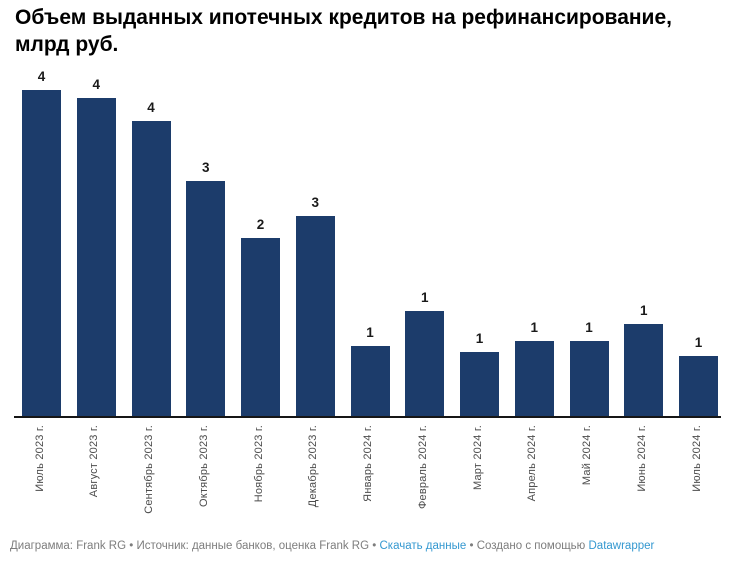 Image resolution: width=734 pixels, height=575 pixels. What do you see at coordinates (696, 458) in the screenshot?
I see `x-tick-label: Июль 2024 г.` at bounding box center [696, 458].